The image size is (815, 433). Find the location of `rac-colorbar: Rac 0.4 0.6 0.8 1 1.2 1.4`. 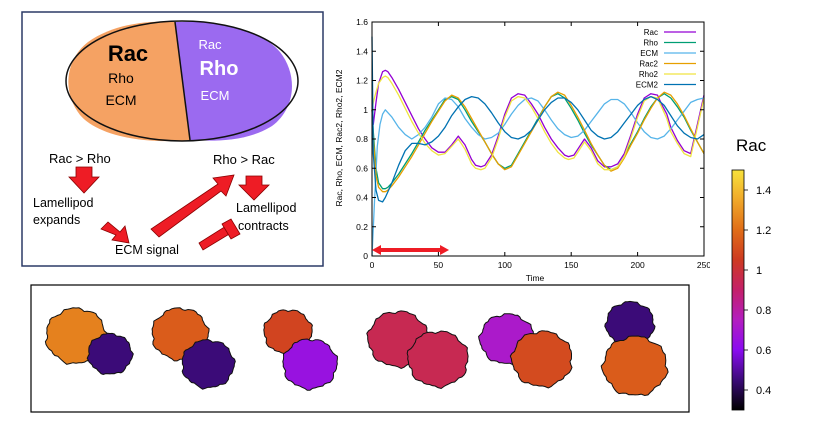

rac-colorbar: Rac 0.4 0.6 0.8 1 1.2 1.4 is located at coordinates (751, 273).